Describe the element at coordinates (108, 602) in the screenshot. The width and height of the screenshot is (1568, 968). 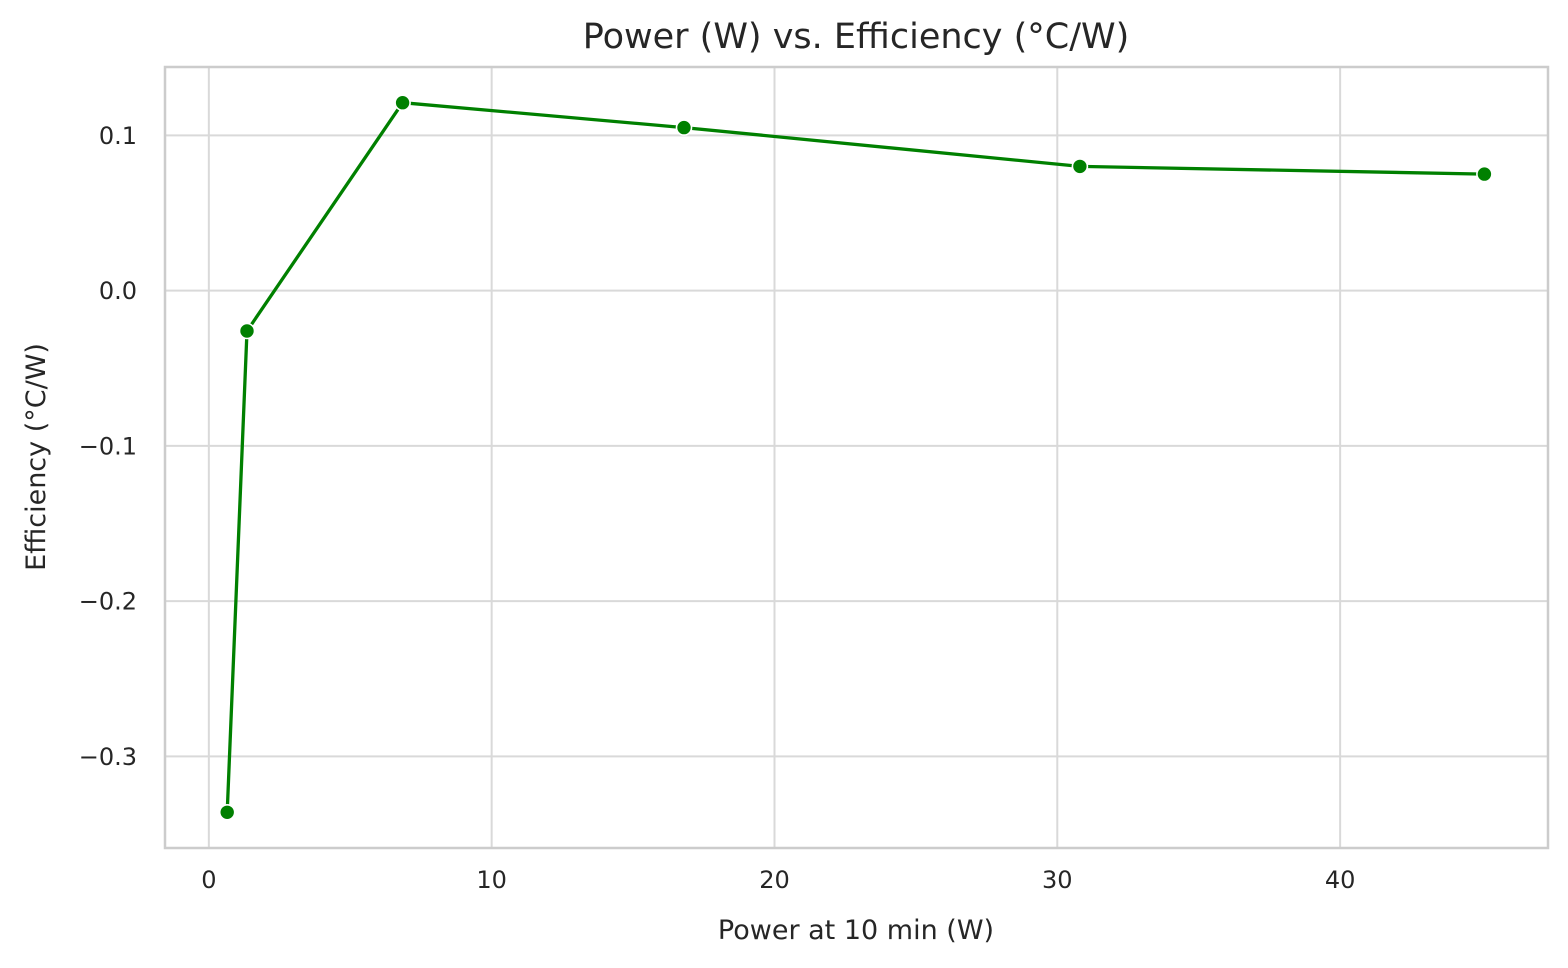
I see `y-tick-label: −0.2` at that location.